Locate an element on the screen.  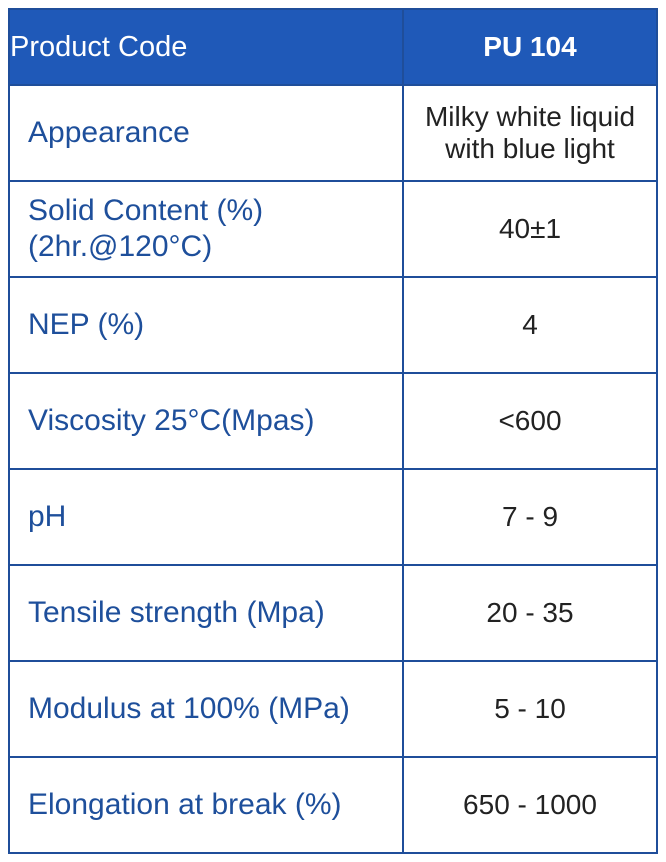
property-cell: Solid Content (%) (2hr.@120°C) is located at coordinates (206, 229).